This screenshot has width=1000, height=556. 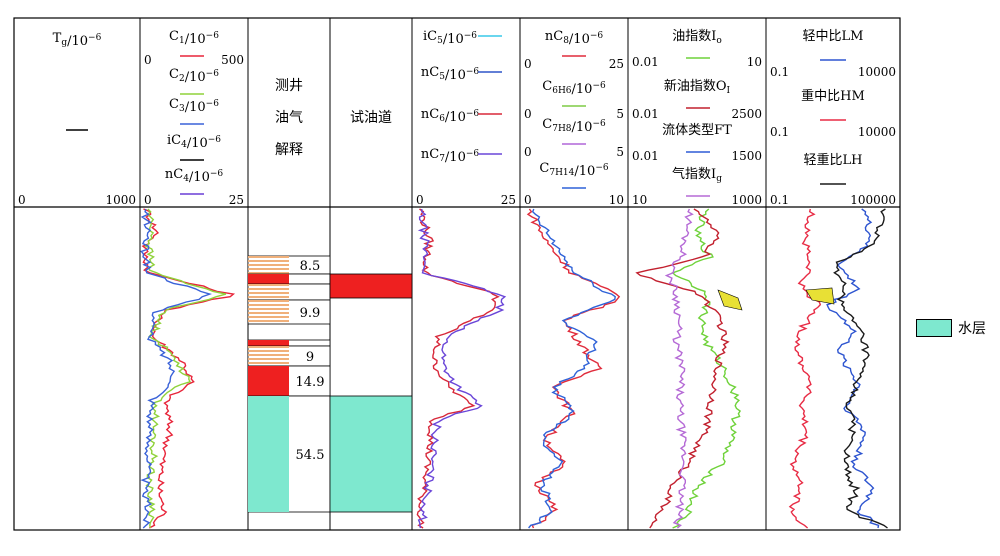 I want to click on header-nc7-label: nC7/10−6, so click(x=450, y=156).